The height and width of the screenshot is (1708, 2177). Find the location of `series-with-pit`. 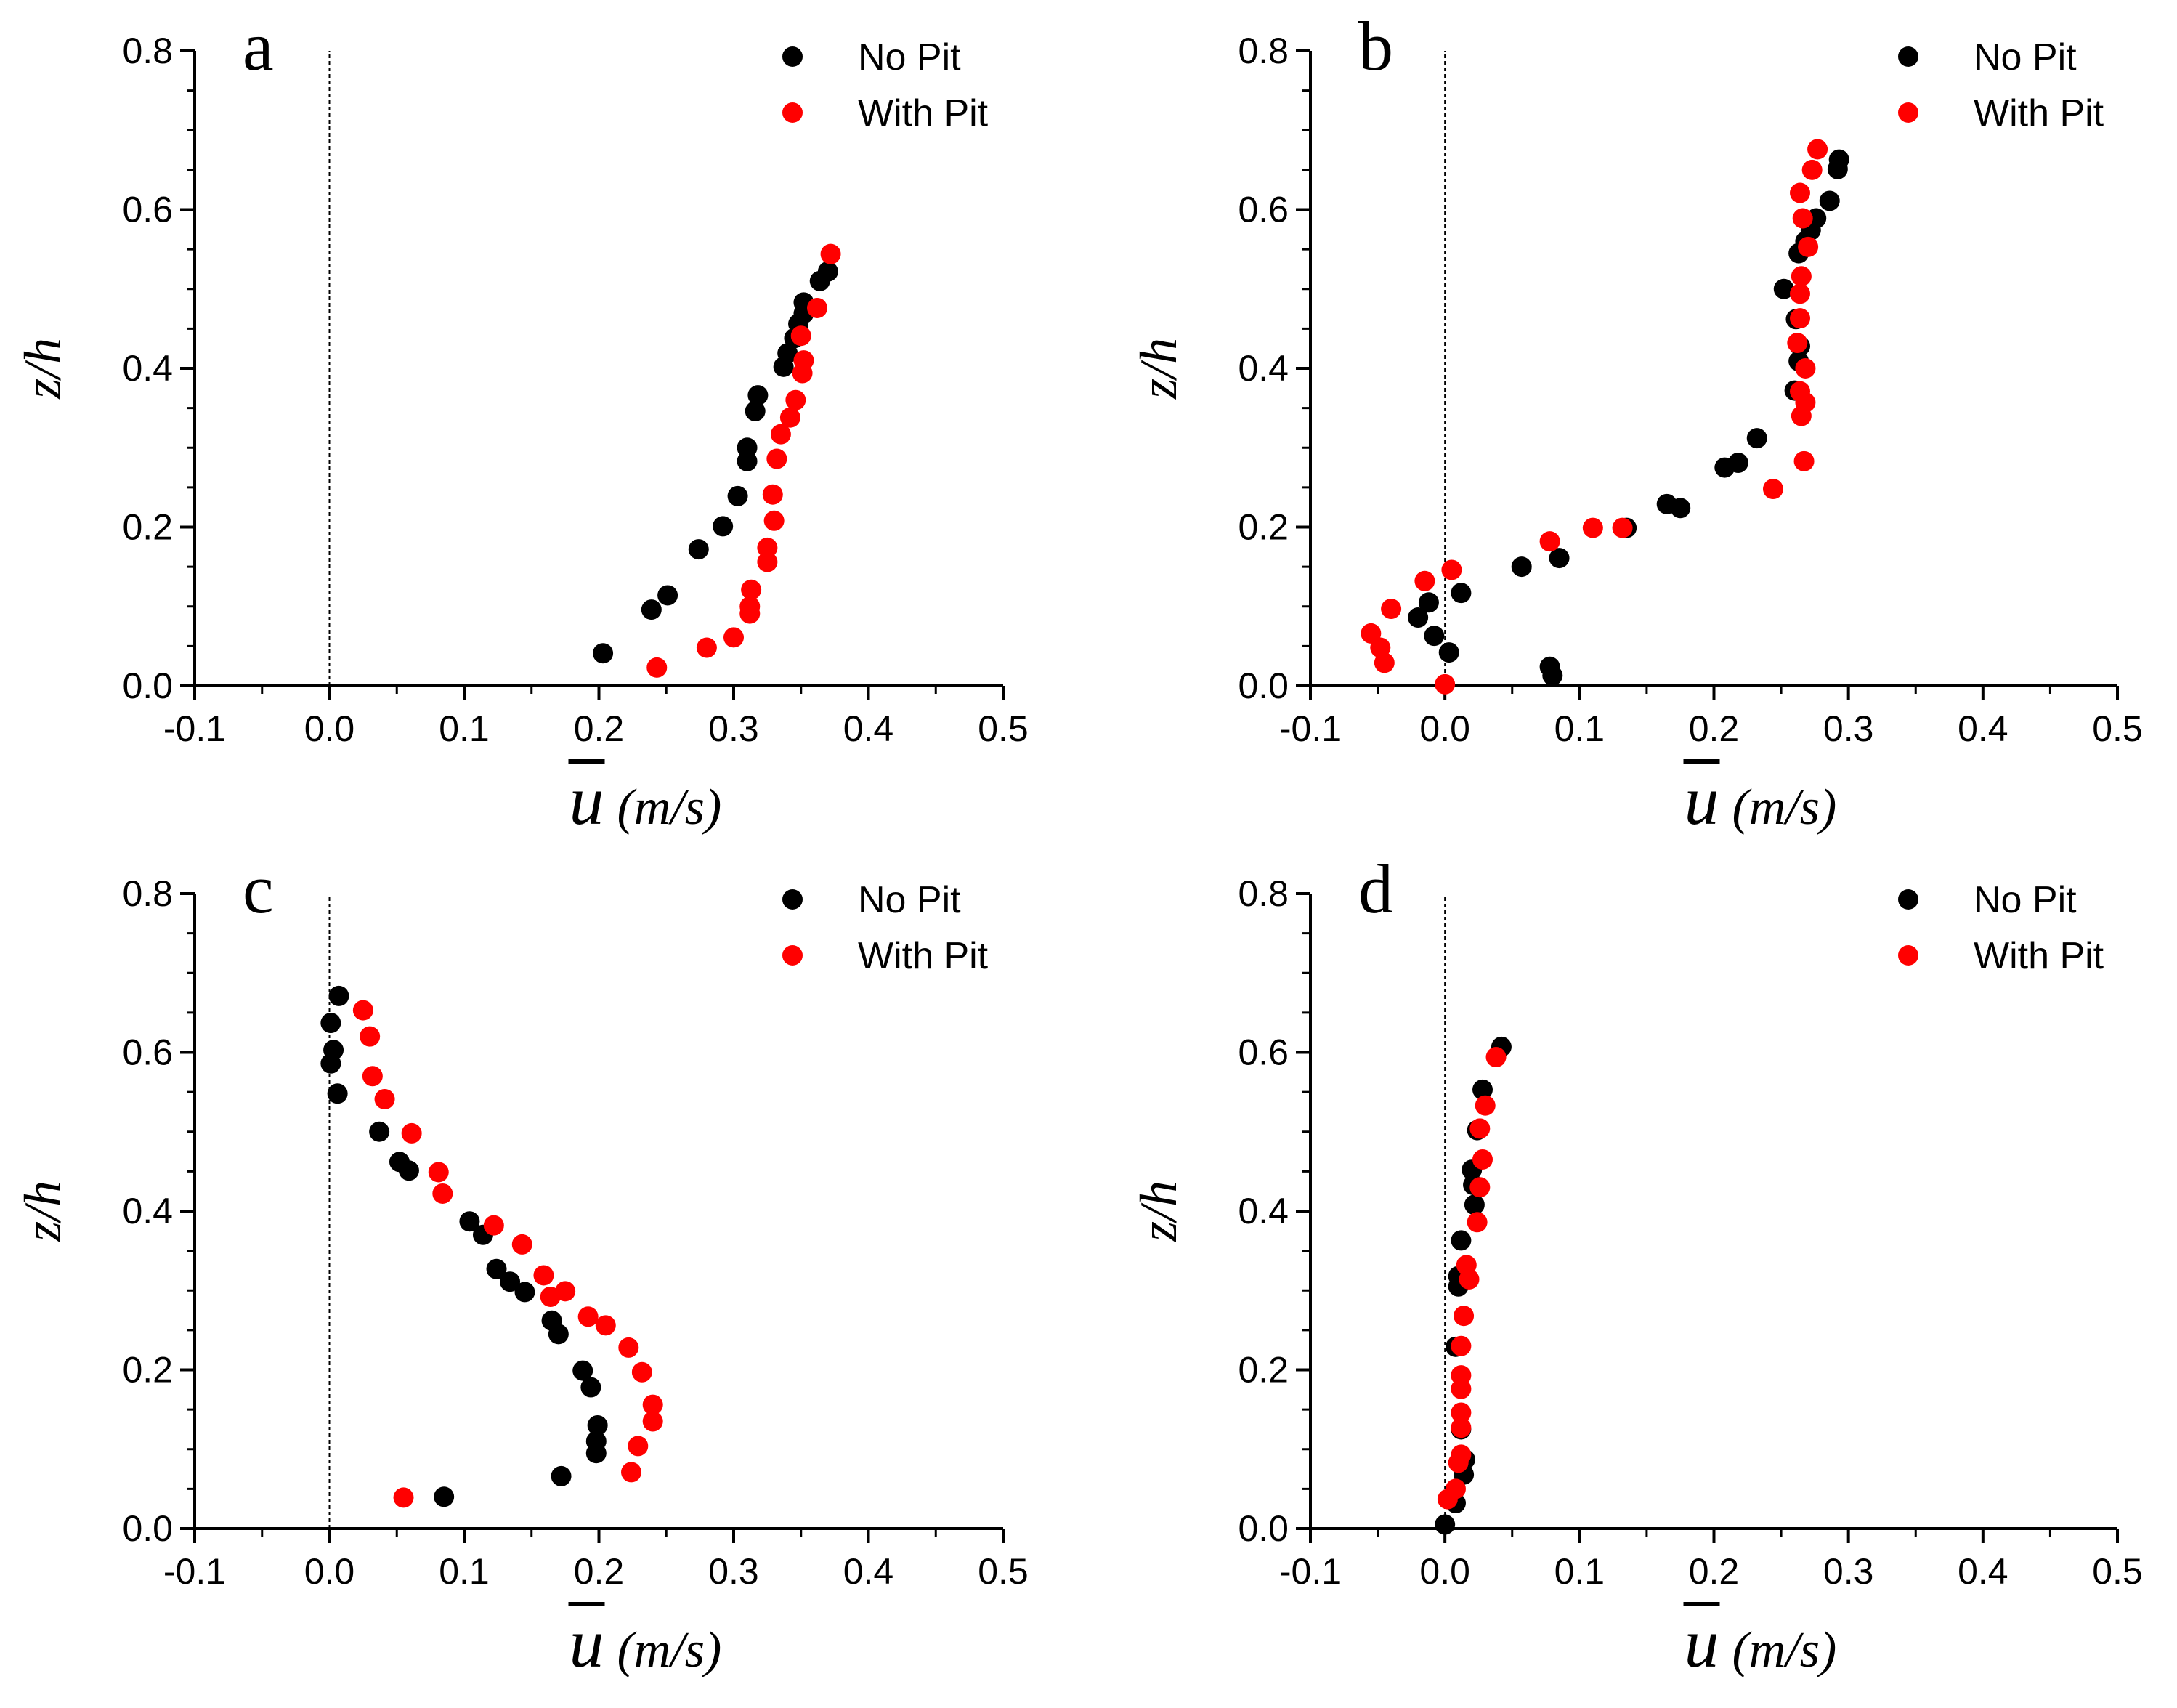

series-with-pit is located at coordinates (1594, 417).